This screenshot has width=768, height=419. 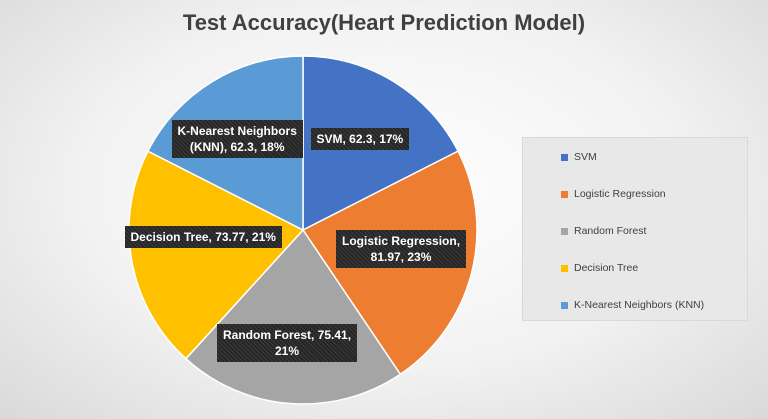 I want to click on legend-label: Random Forest, so click(x=610, y=231).